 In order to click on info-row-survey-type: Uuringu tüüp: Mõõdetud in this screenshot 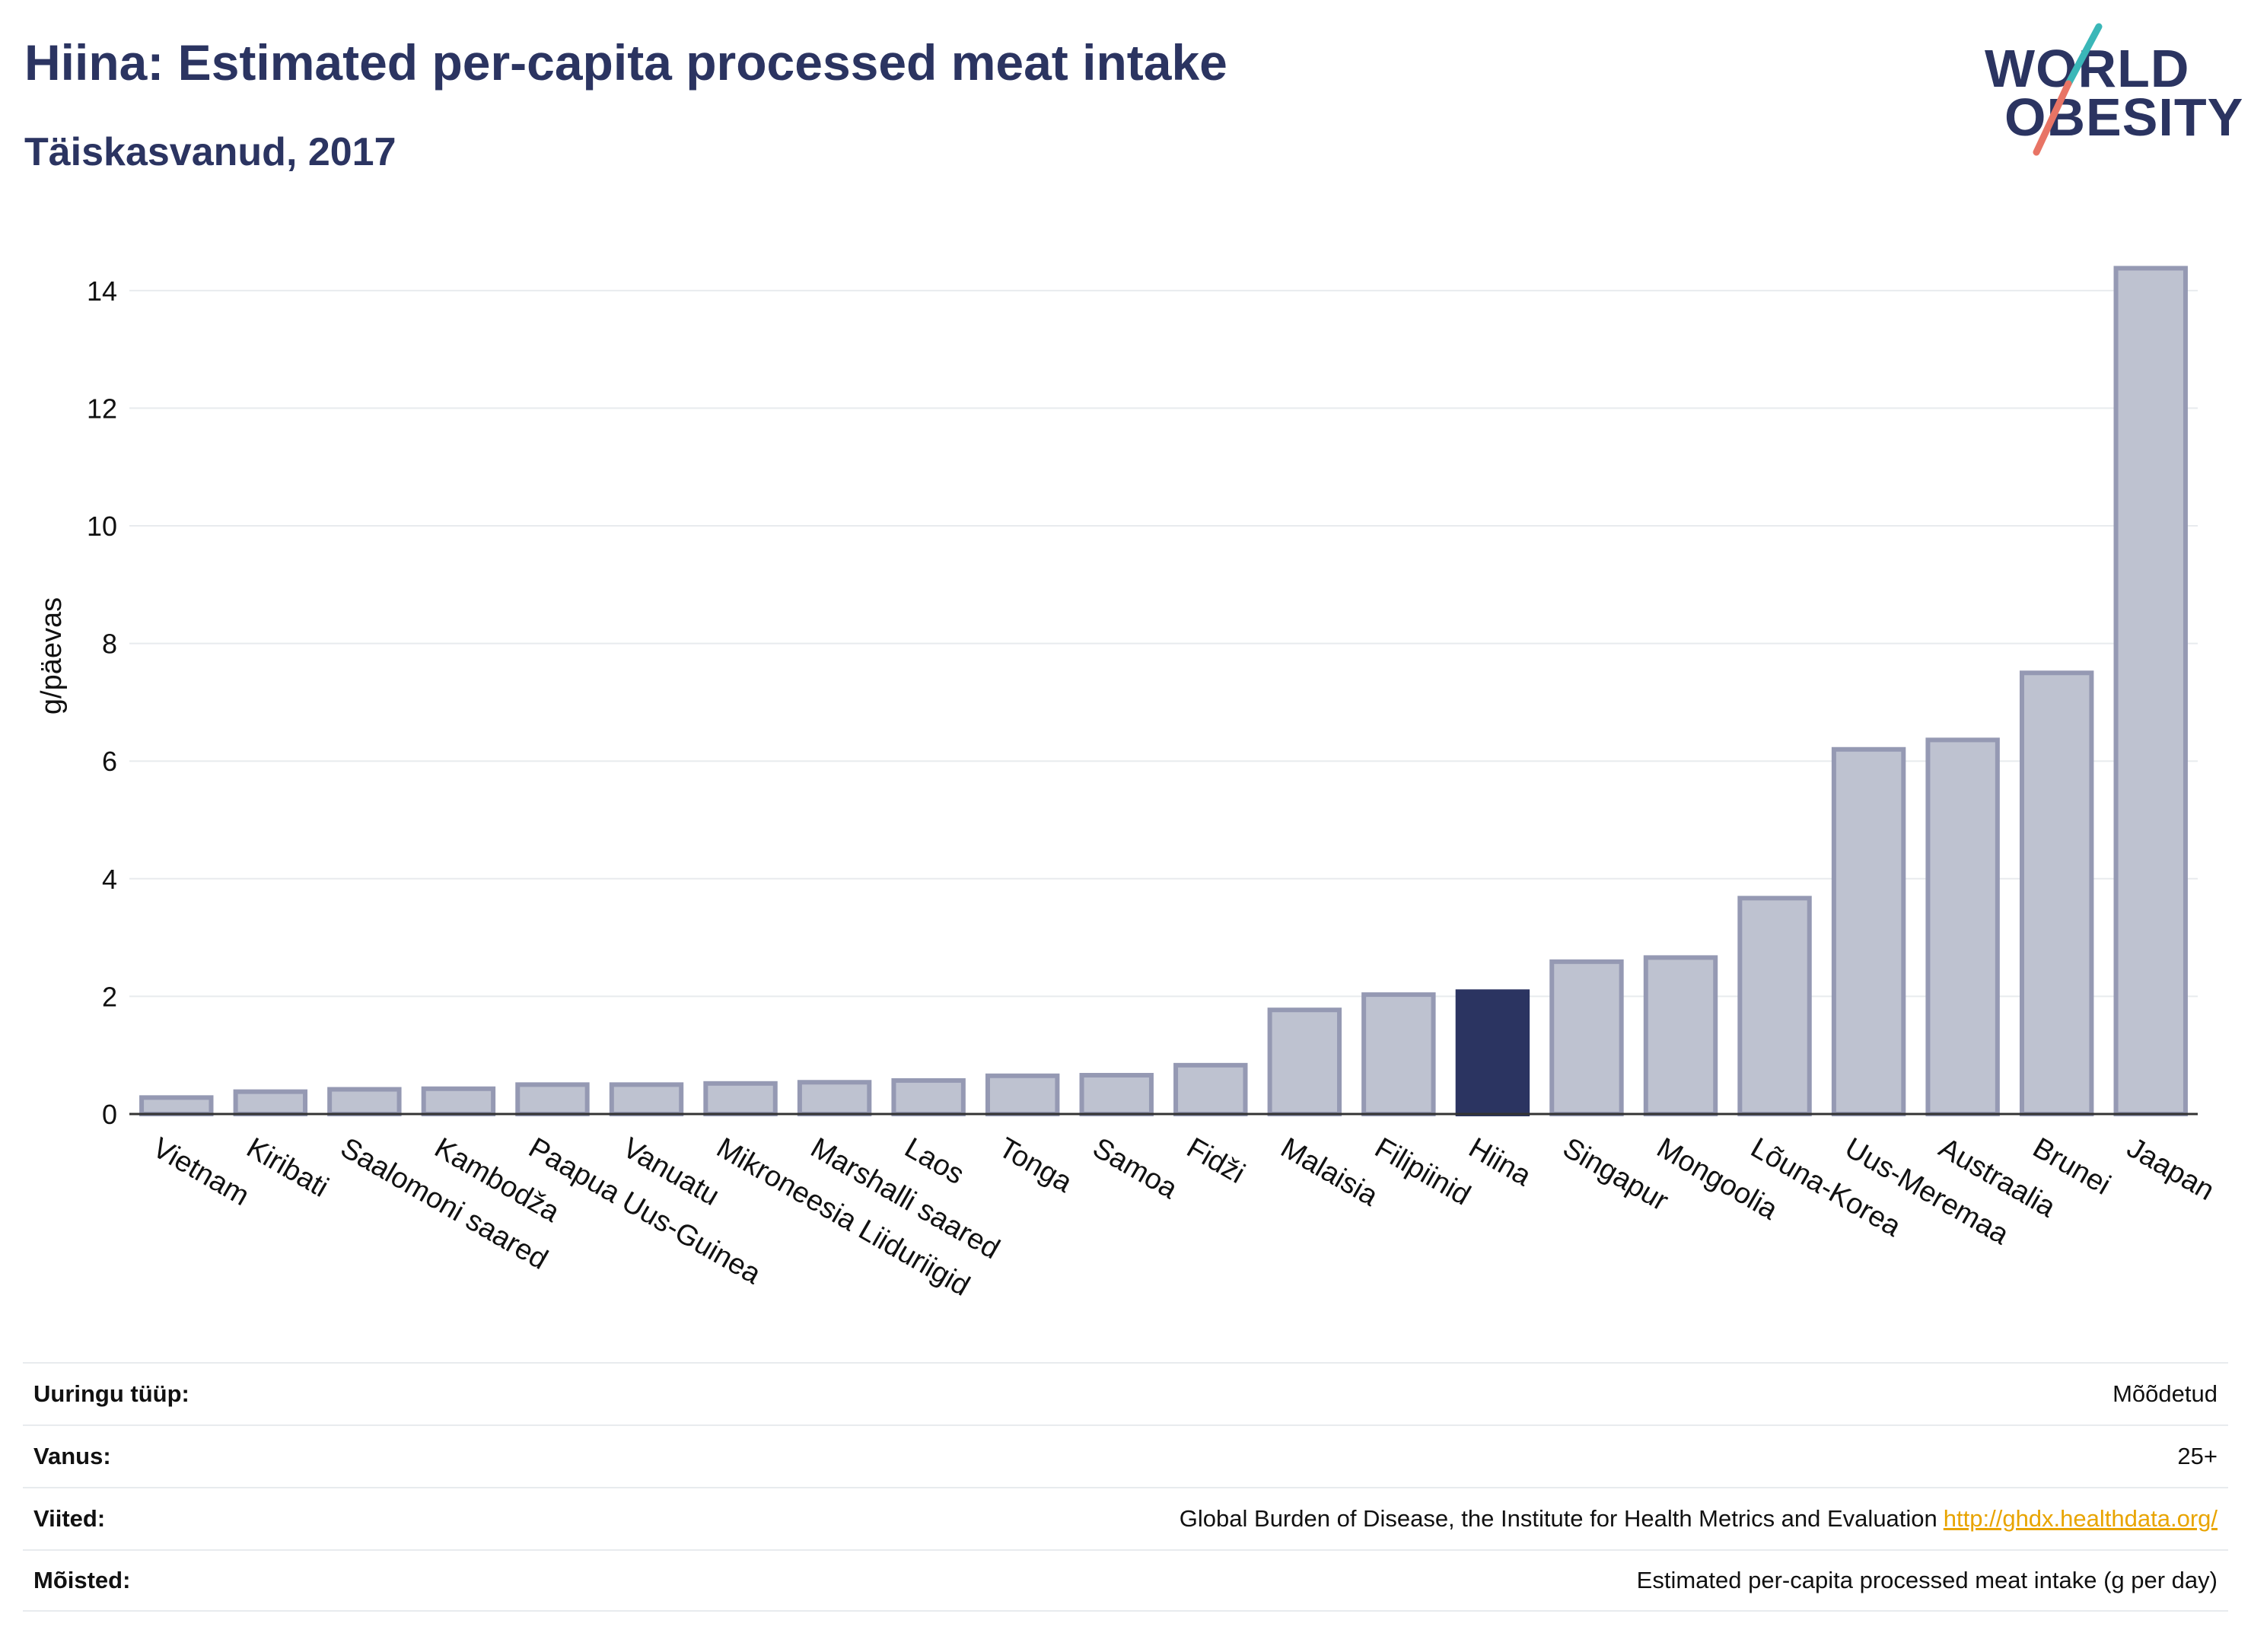, I will do `click(1125, 1393)`.